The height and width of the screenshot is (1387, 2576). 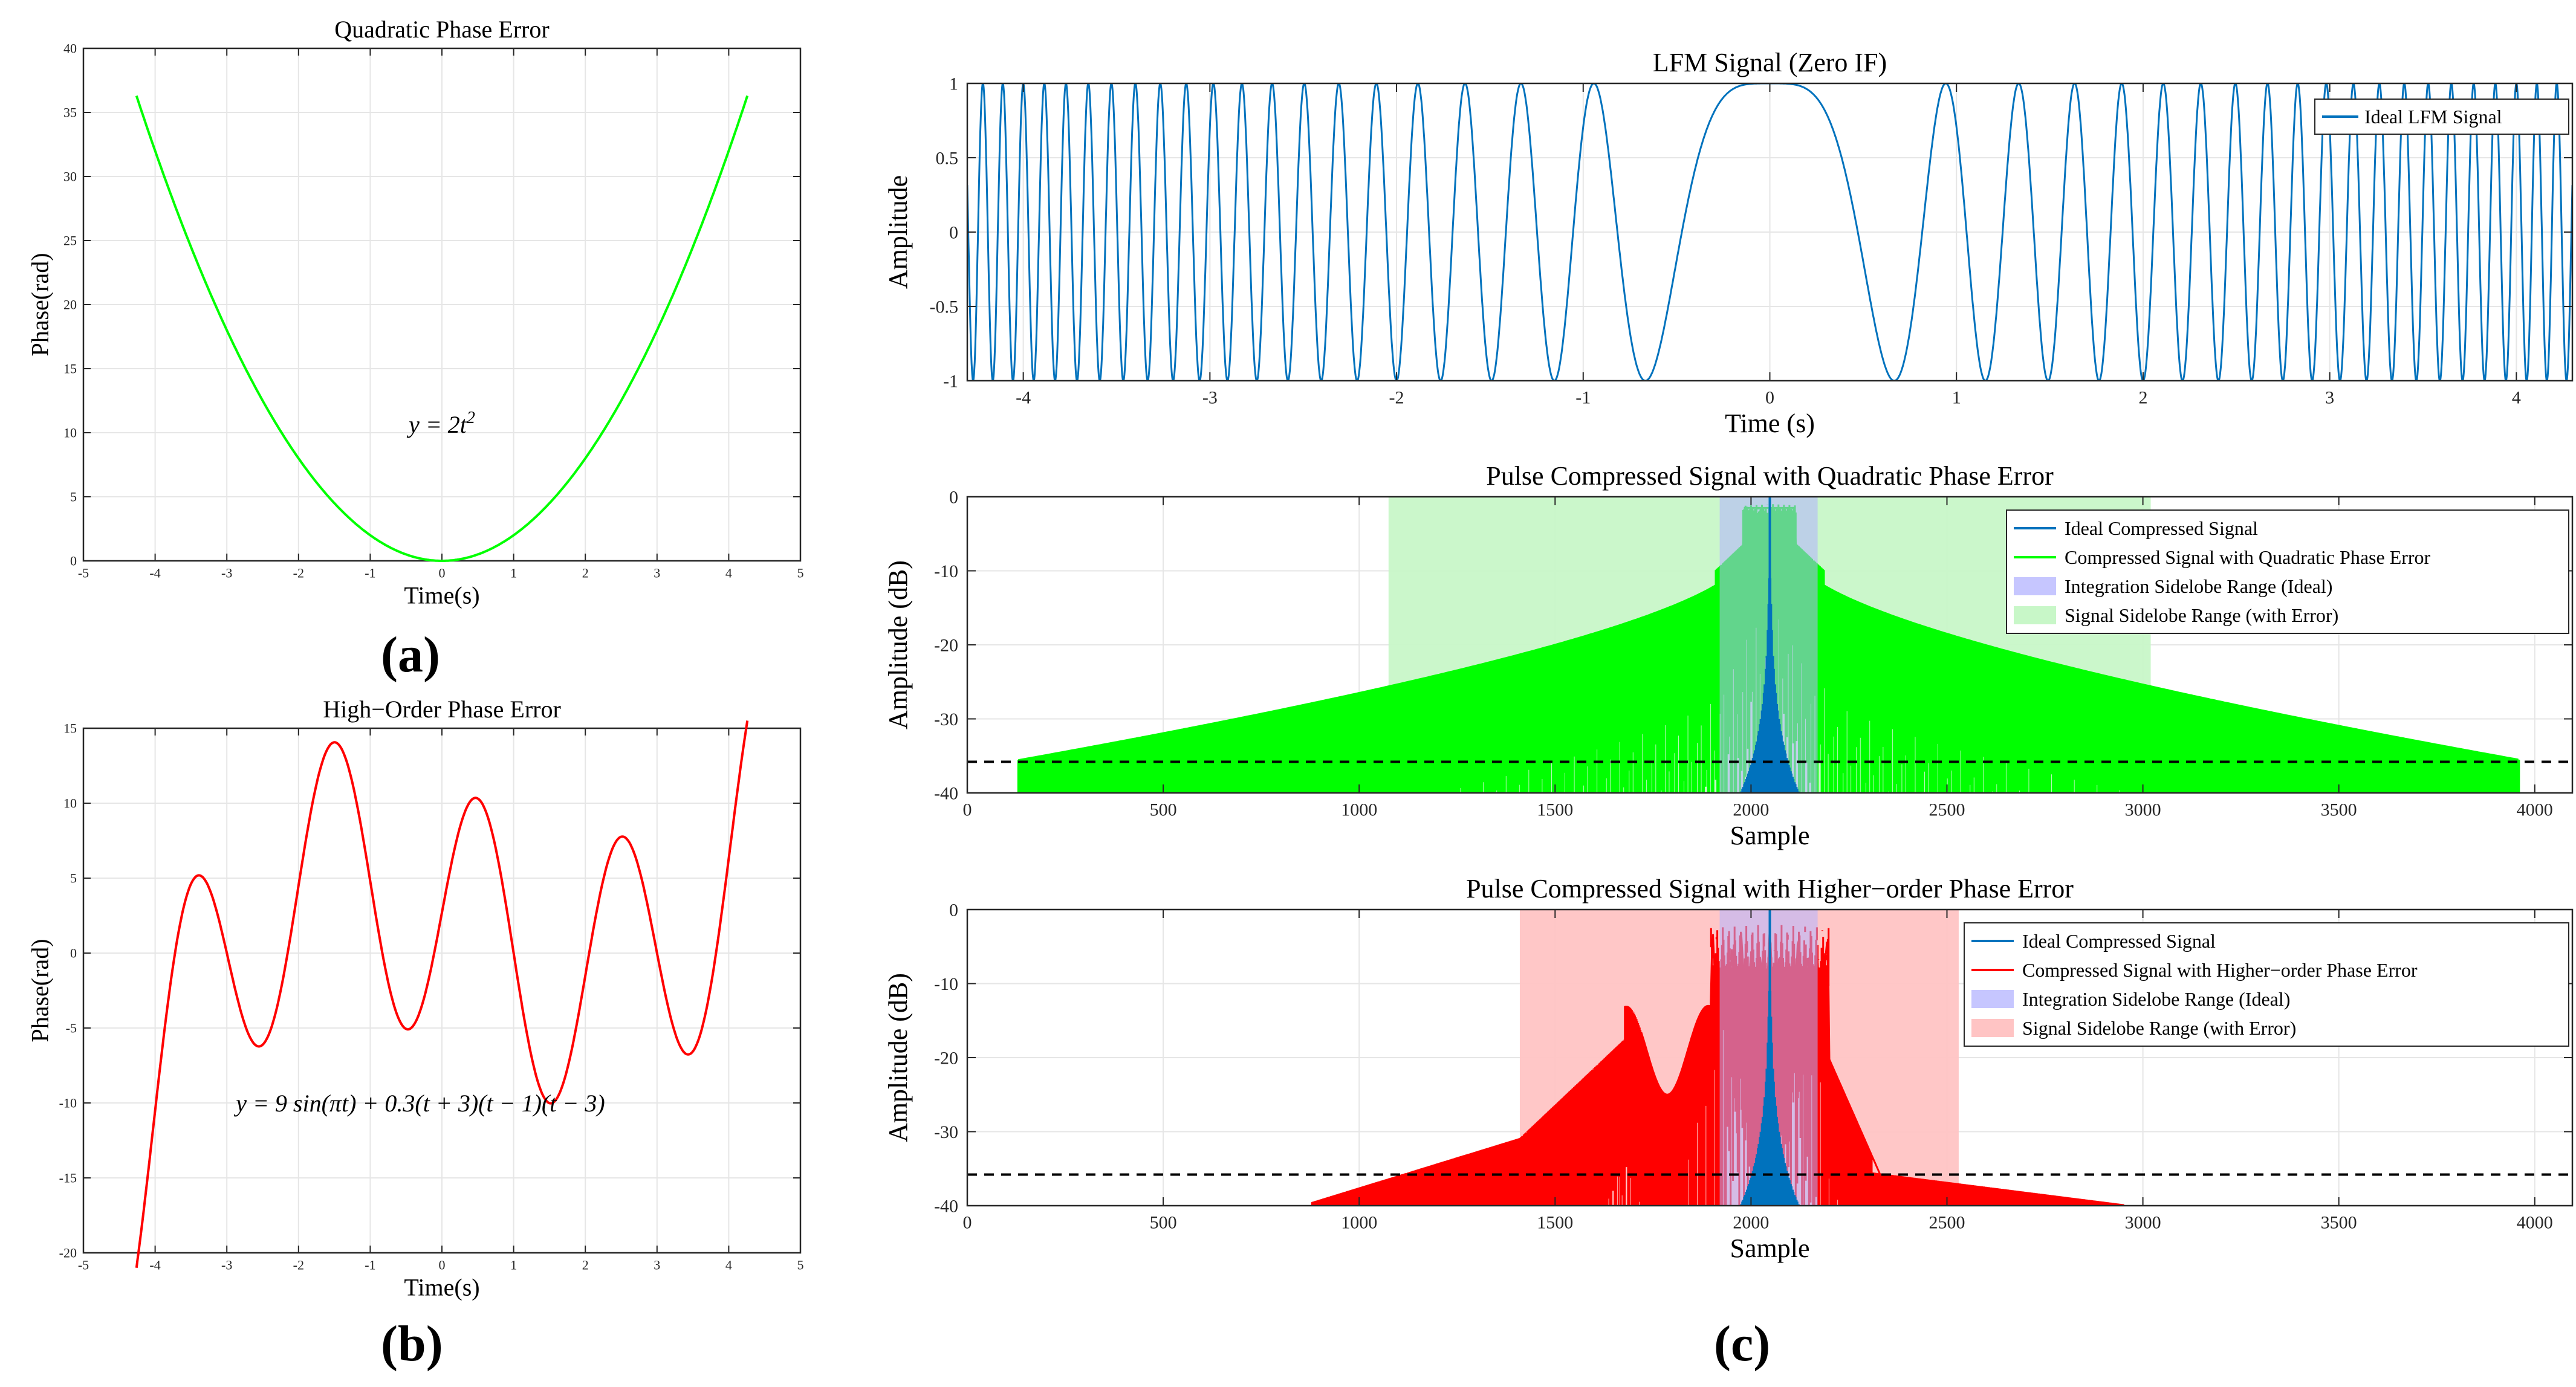 What do you see at coordinates (657, 573) in the screenshot?
I see `quad-xtick-label: 3` at bounding box center [657, 573].